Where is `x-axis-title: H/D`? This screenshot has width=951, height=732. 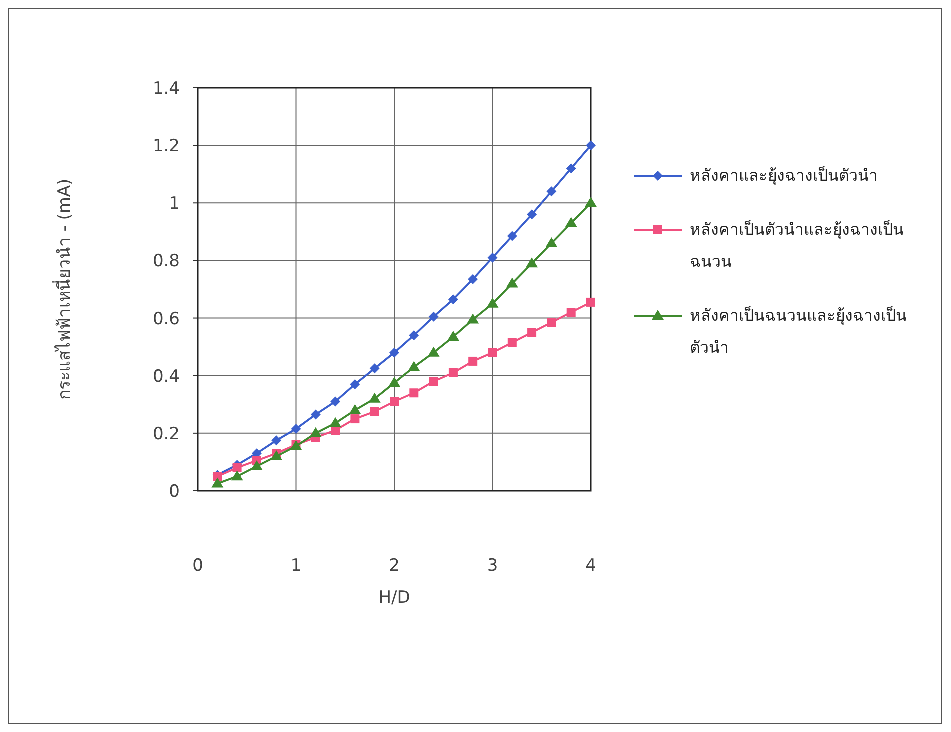 x-axis-title: H/D is located at coordinates (394, 598).